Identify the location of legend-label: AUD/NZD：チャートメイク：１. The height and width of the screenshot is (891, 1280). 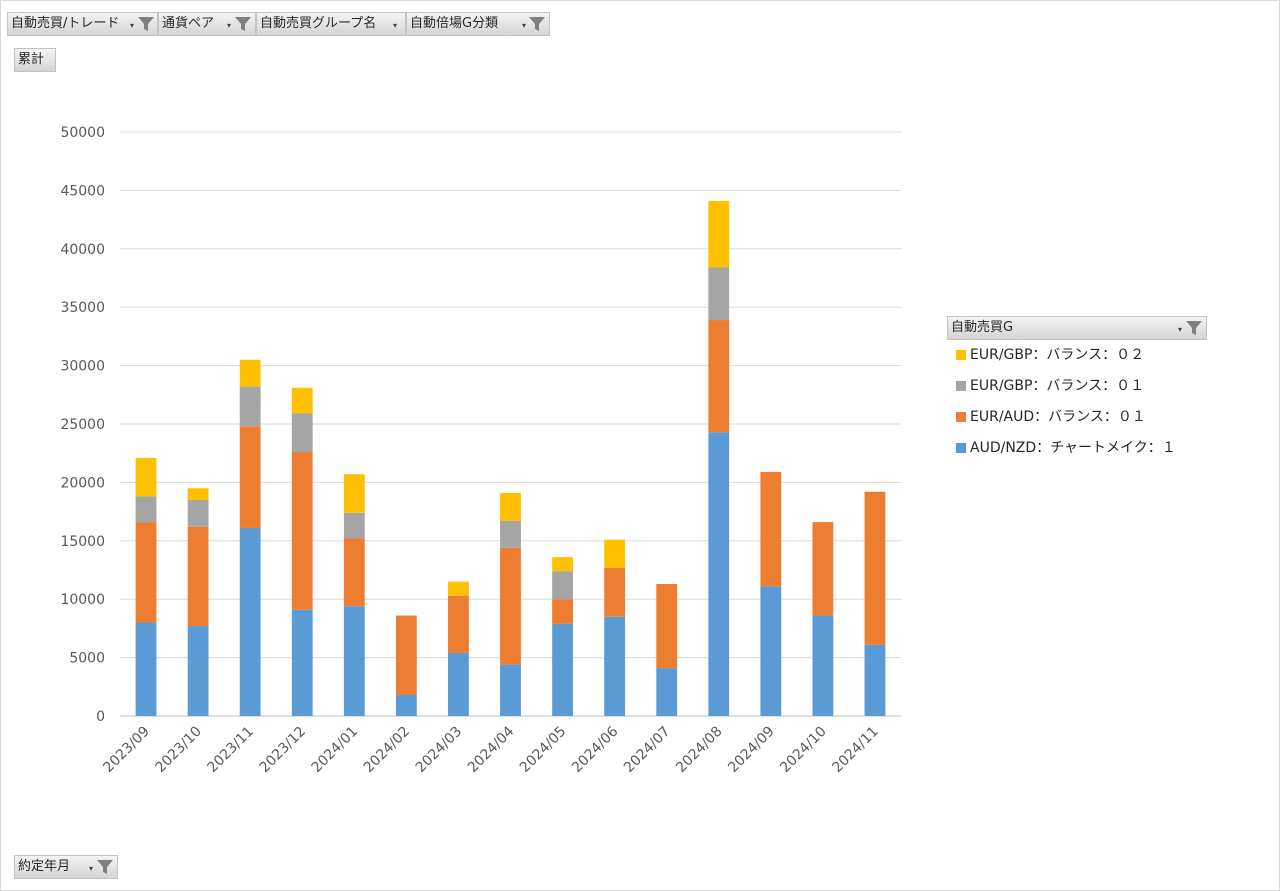
(1073, 448).